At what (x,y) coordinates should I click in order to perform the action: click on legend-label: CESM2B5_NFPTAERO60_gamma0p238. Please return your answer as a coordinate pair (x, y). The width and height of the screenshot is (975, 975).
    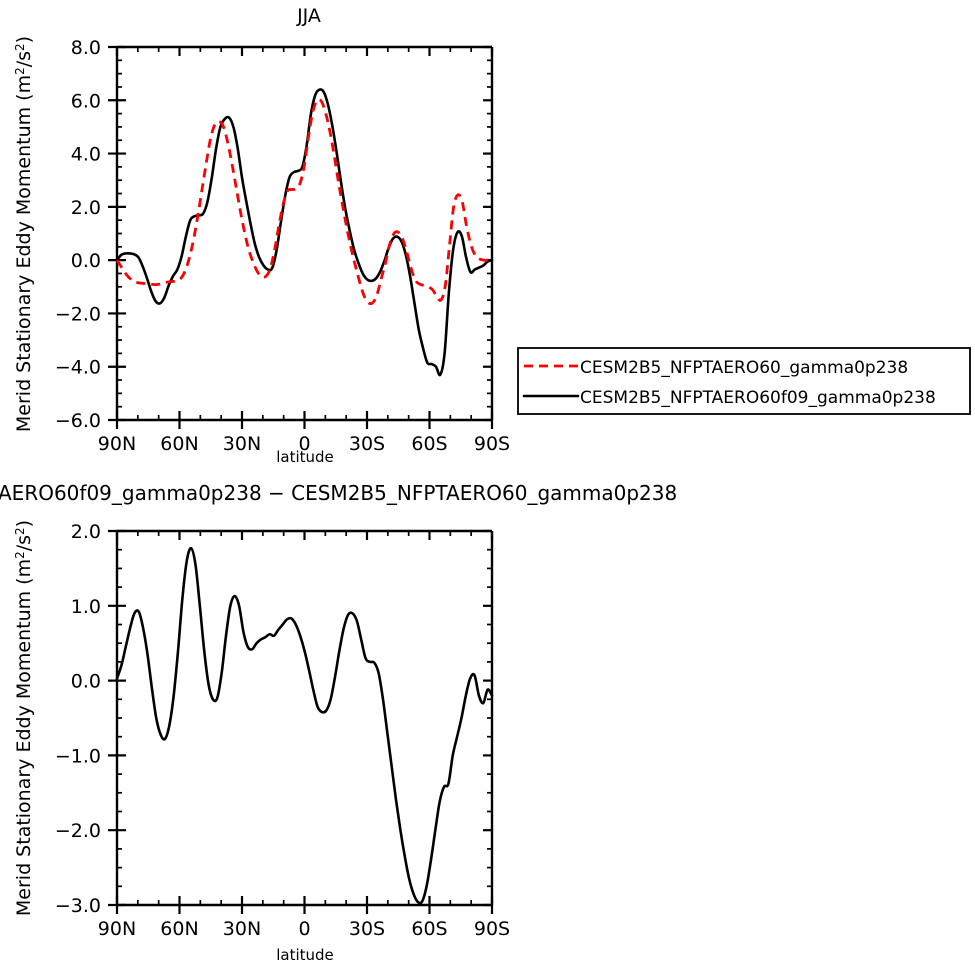
    Looking at the image, I should click on (744, 368).